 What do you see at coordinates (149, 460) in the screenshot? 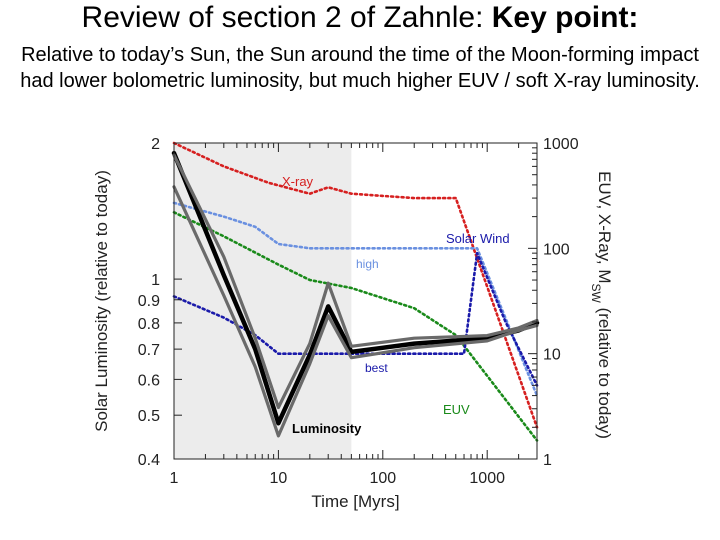
I see `y-left-tick-label: 0.4` at bounding box center [149, 460].